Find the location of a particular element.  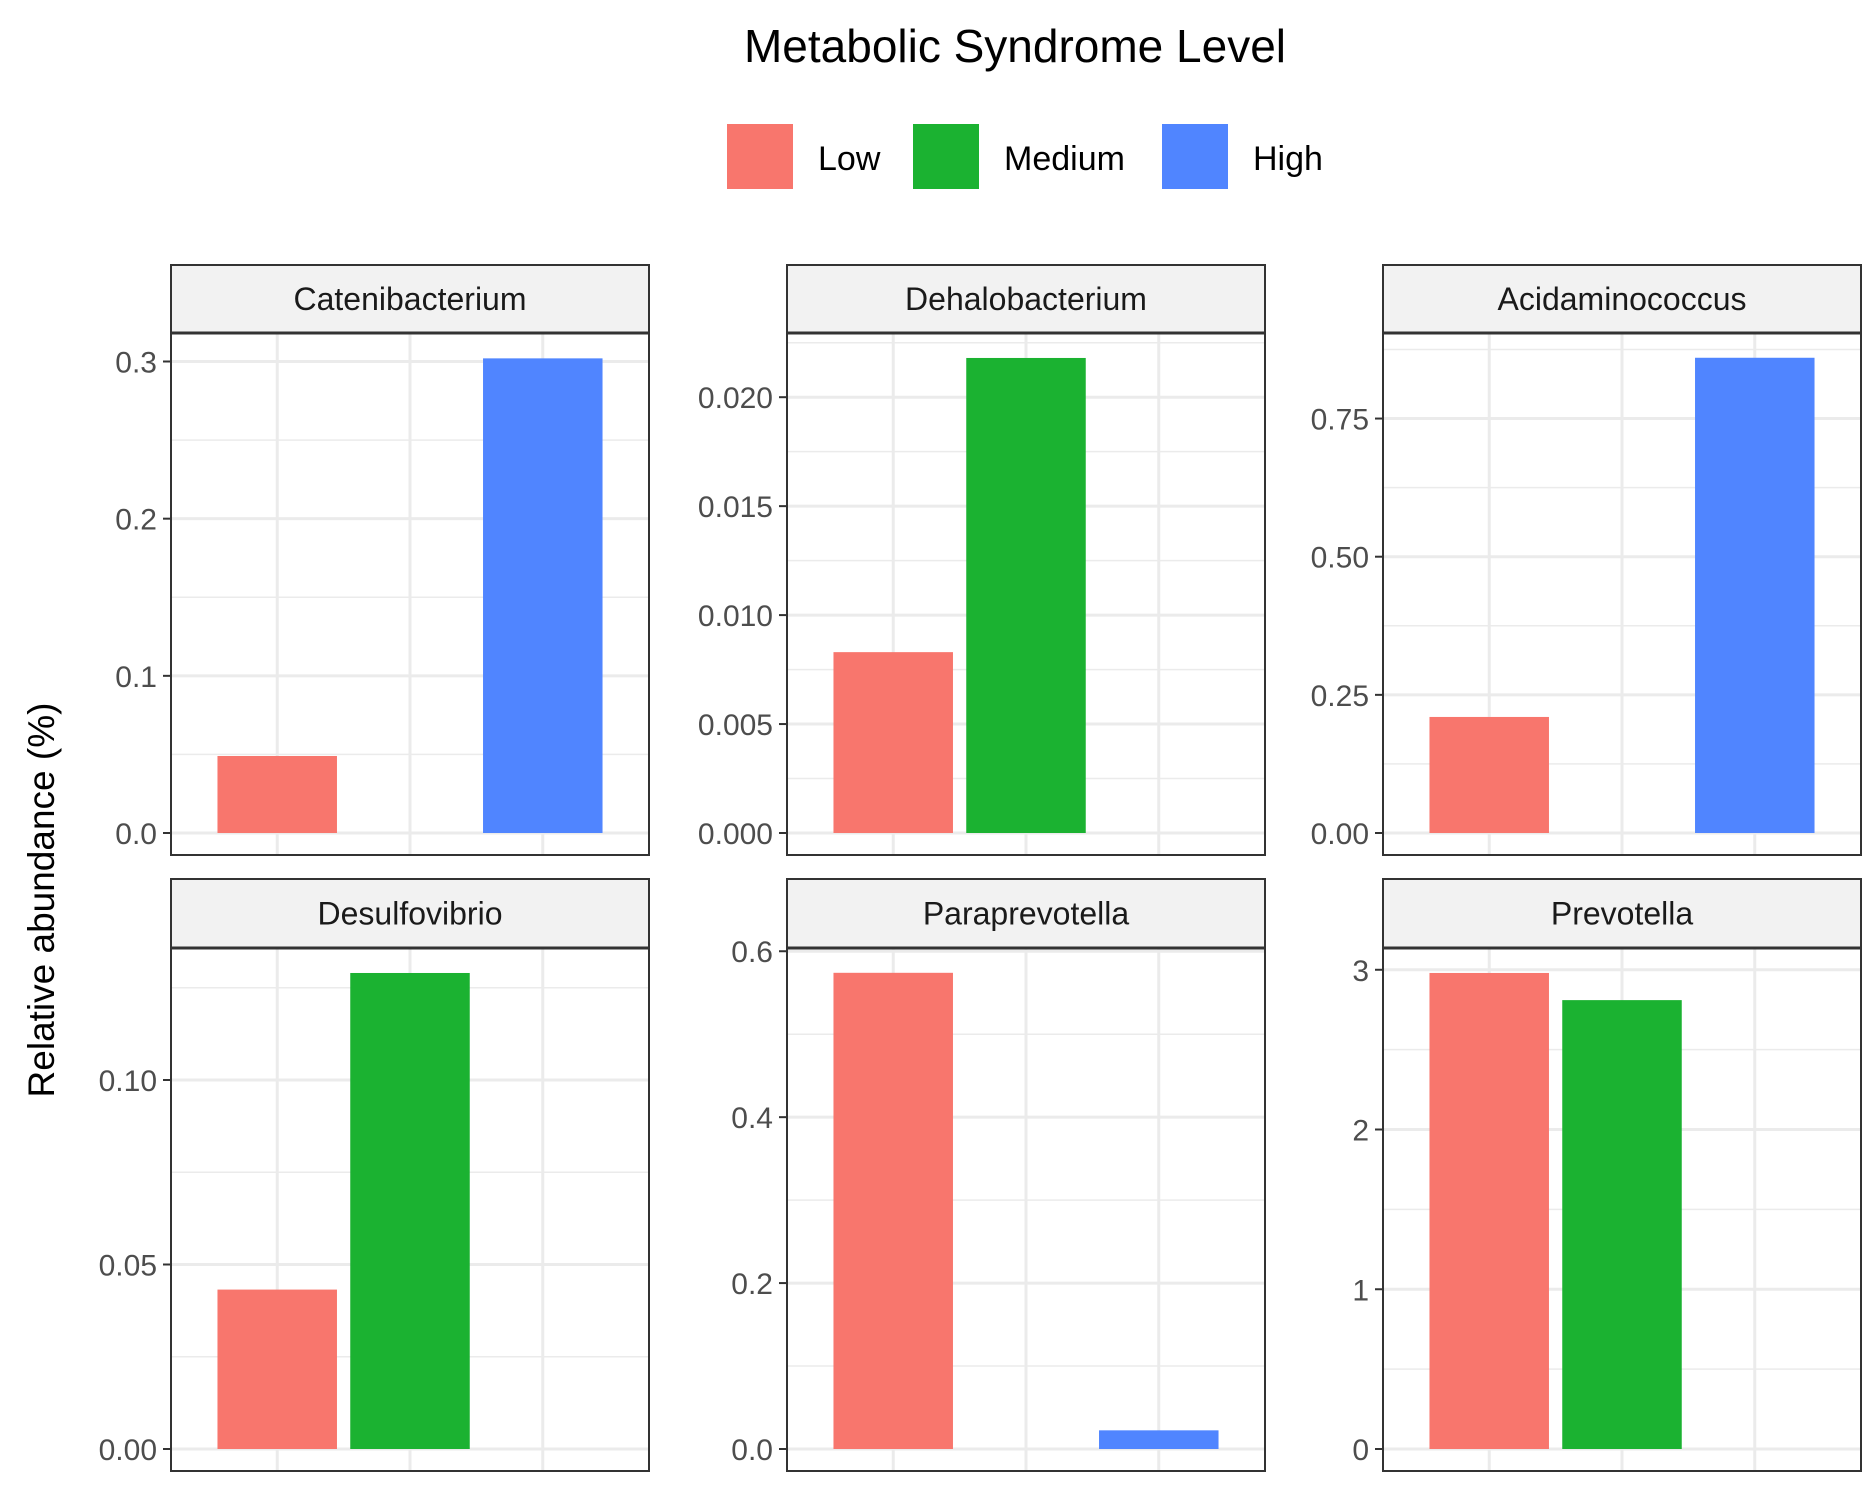

facet-title: Prevotella is located at coordinates (1622, 914).